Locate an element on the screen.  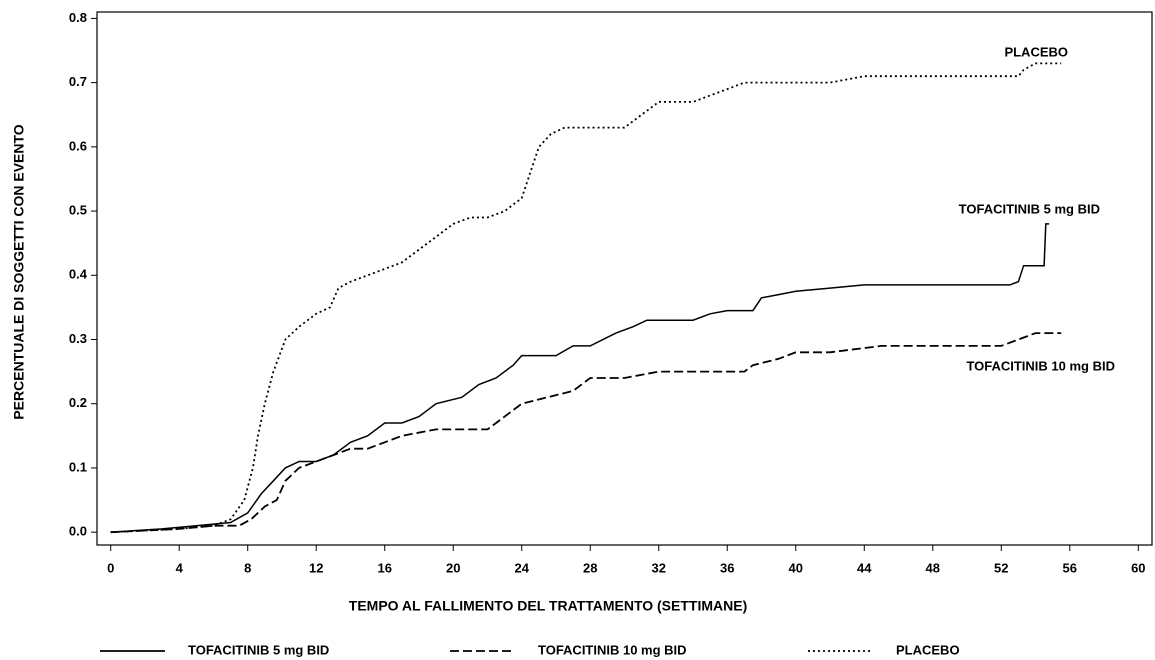
legend-label: PLACEBO is located at coordinates (928, 649).